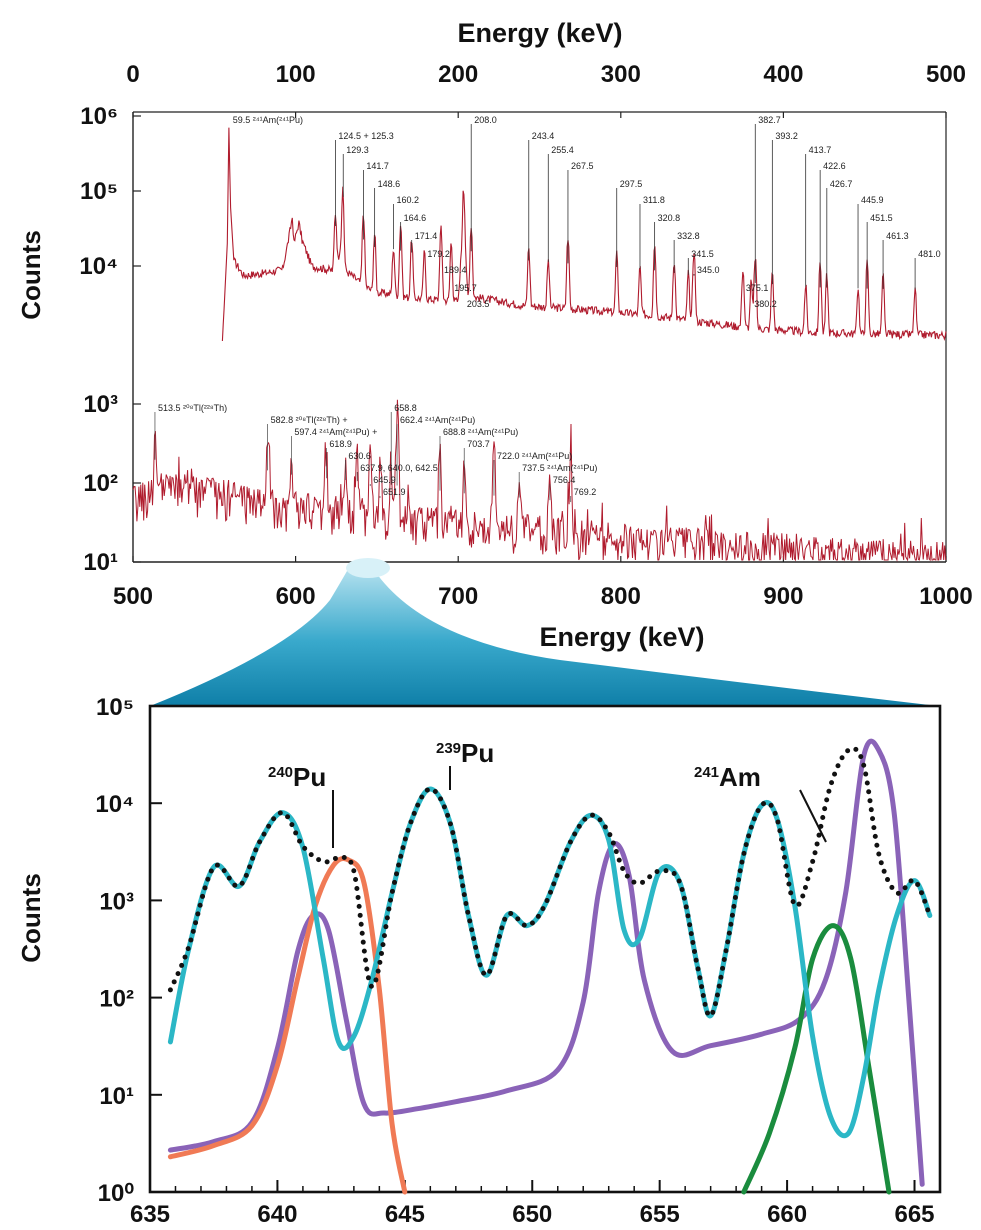  What do you see at coordinates (534, 456) in the screenshot?
I see `peak-label: 722.0 ²⁴¹Am(²⁴¹Pu)` at bounding box center [534, 456].